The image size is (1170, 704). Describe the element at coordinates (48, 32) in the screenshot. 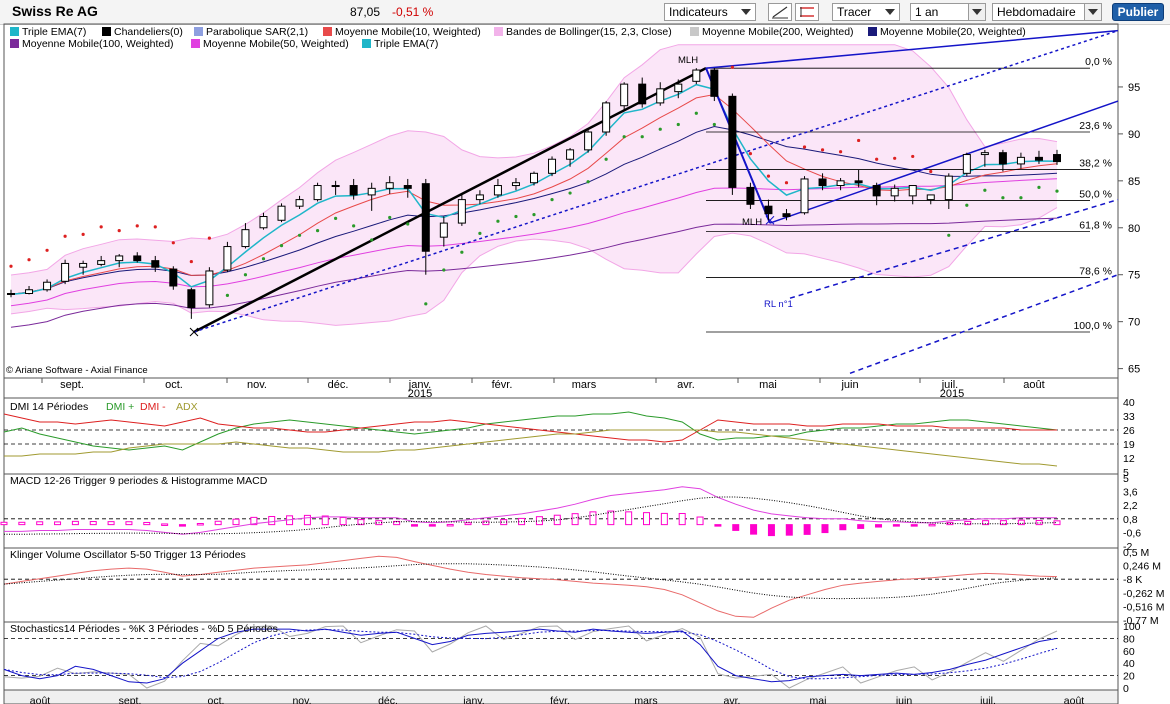

I see `legend-item: Triple EMA(7)` at that location.